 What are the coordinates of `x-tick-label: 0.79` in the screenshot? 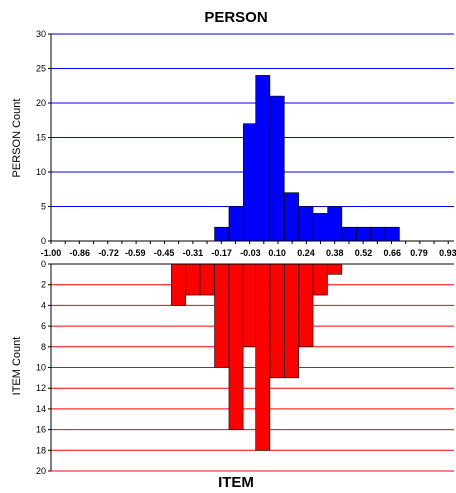 It's located at (419, 253).